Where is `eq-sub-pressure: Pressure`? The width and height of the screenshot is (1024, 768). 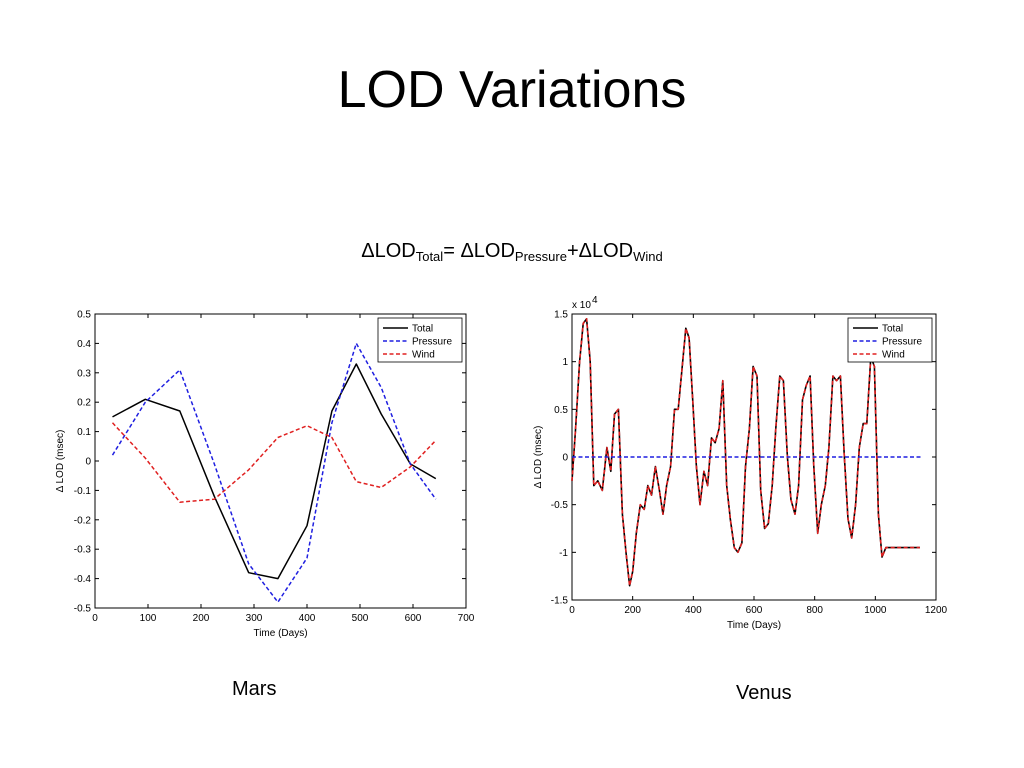 eq-sub-pressure: Pressure is located at coordinates (540, 256).